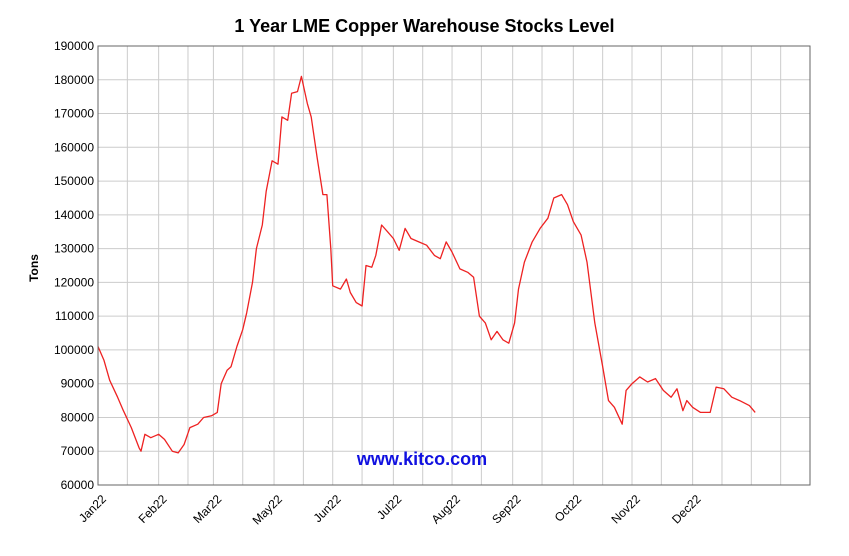 The image size is (849, 556). What do you see at coordinates (207, 509) in the screenshot?
I see `x-tick-label: Mar22` at bounding box center [207, 509].